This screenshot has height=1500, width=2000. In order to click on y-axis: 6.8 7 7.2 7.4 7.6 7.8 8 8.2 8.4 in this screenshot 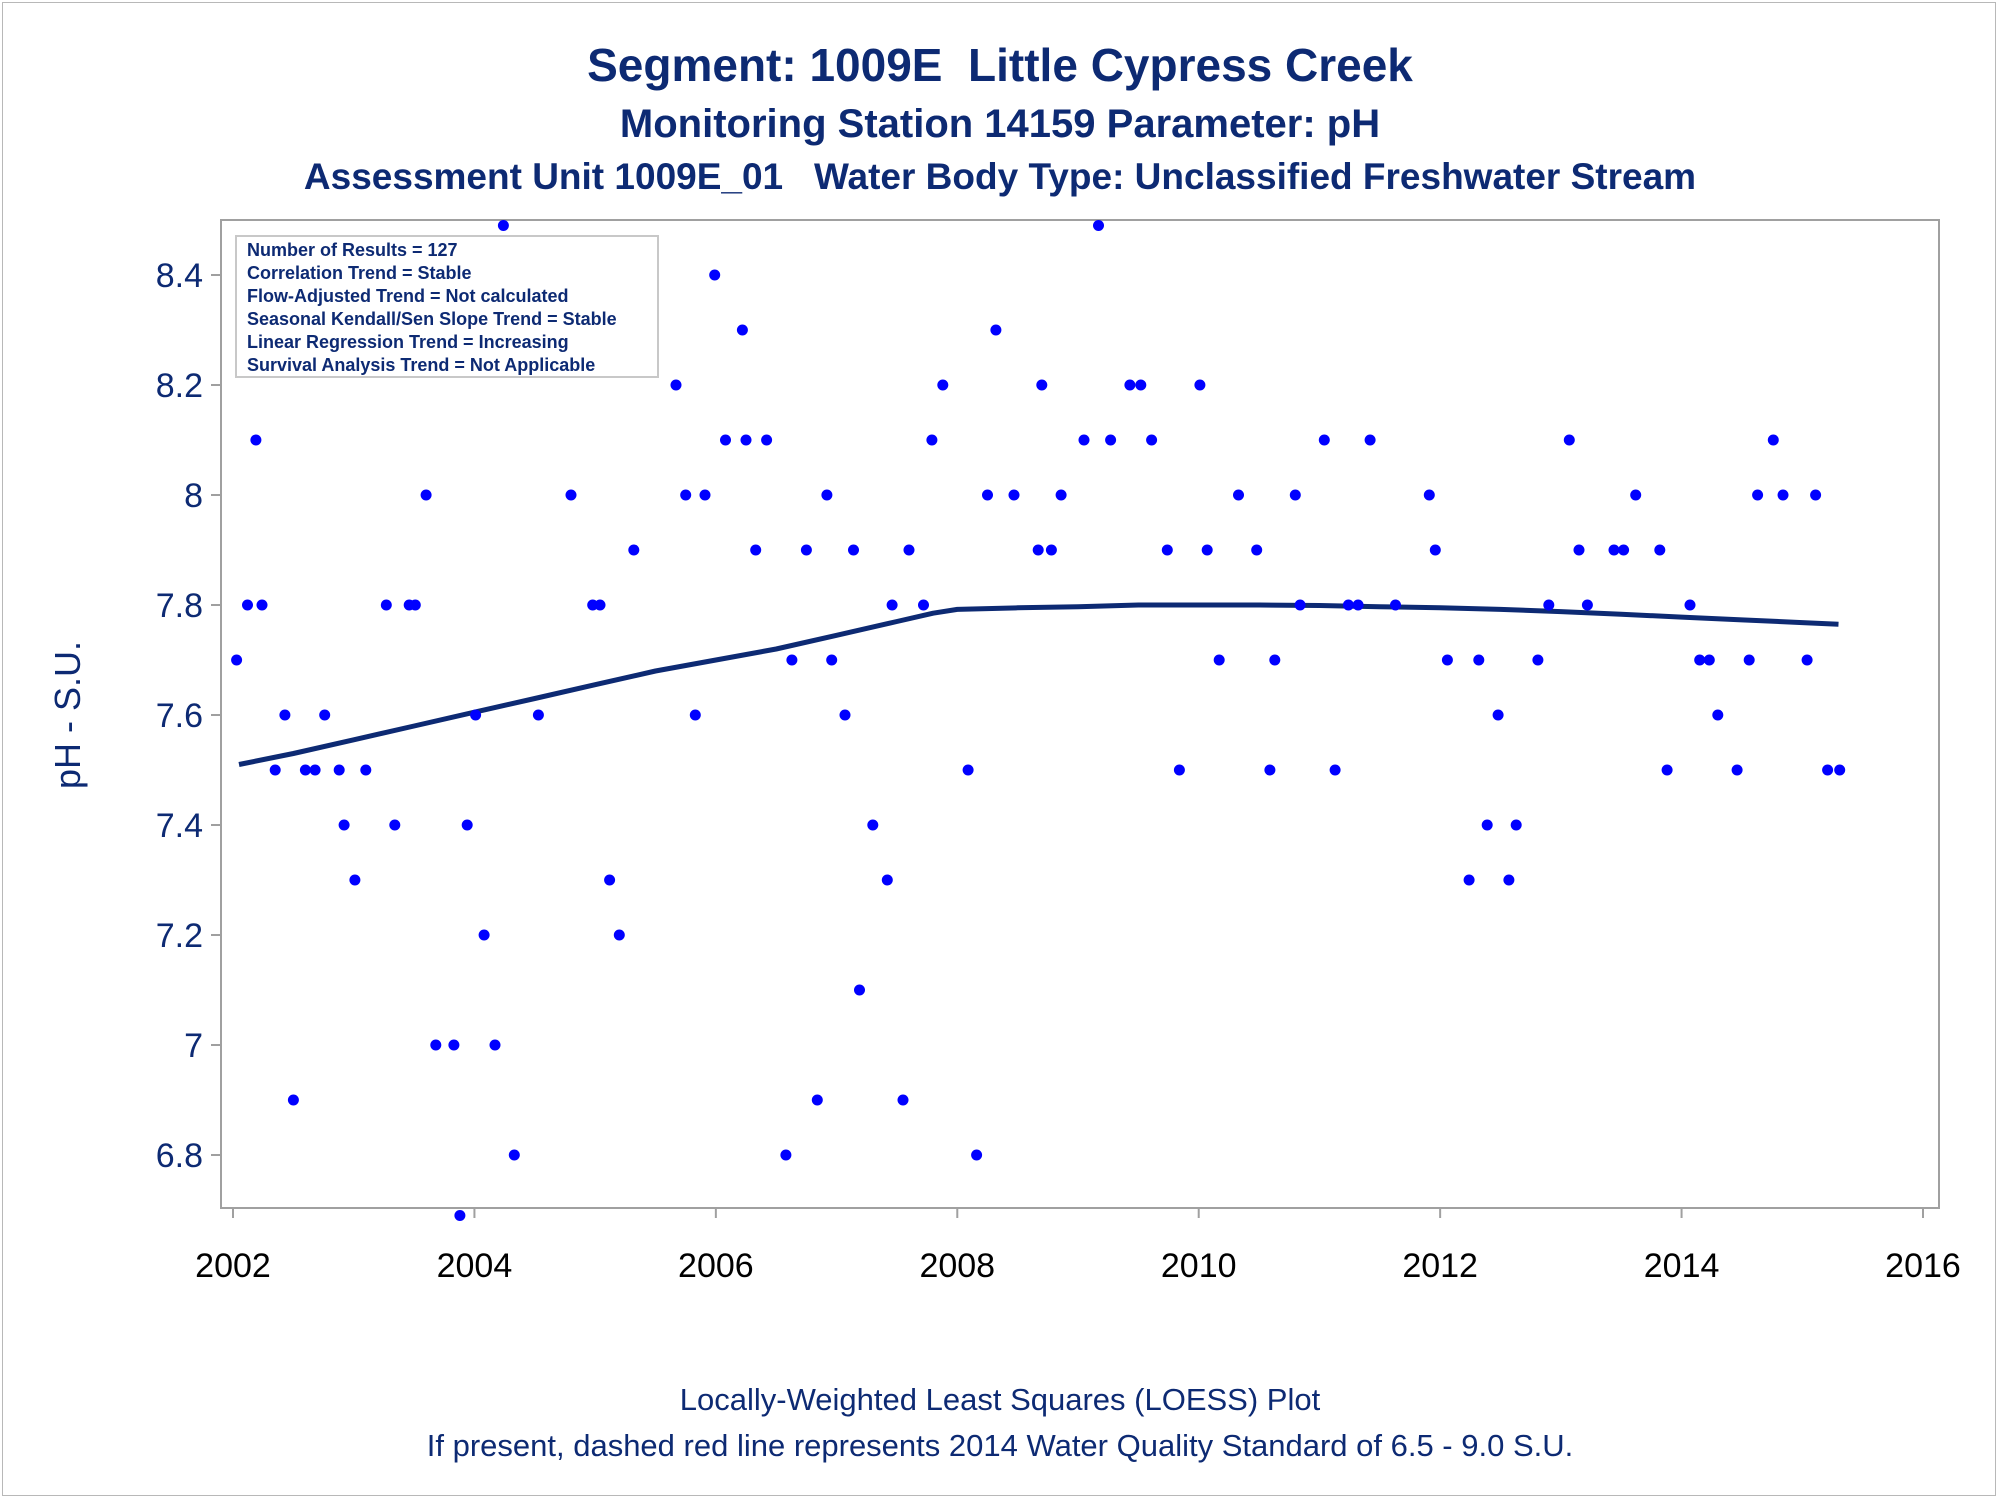, I will do `click(188, 716)`.